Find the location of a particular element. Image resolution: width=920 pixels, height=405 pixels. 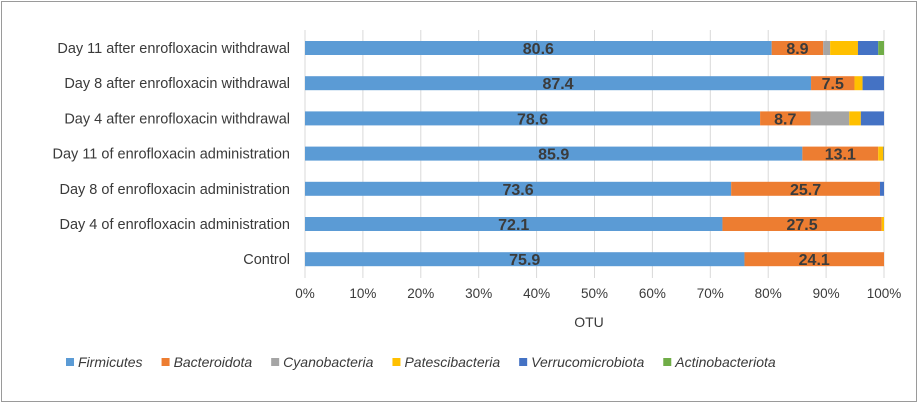

data-label: 72.1 is located at coordinates (513, 225).